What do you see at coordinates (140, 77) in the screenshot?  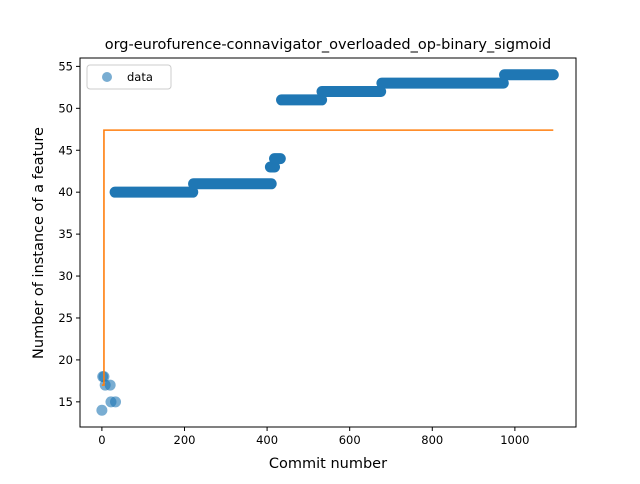 I see `legend-label: data` at bounding box center [140, 77].